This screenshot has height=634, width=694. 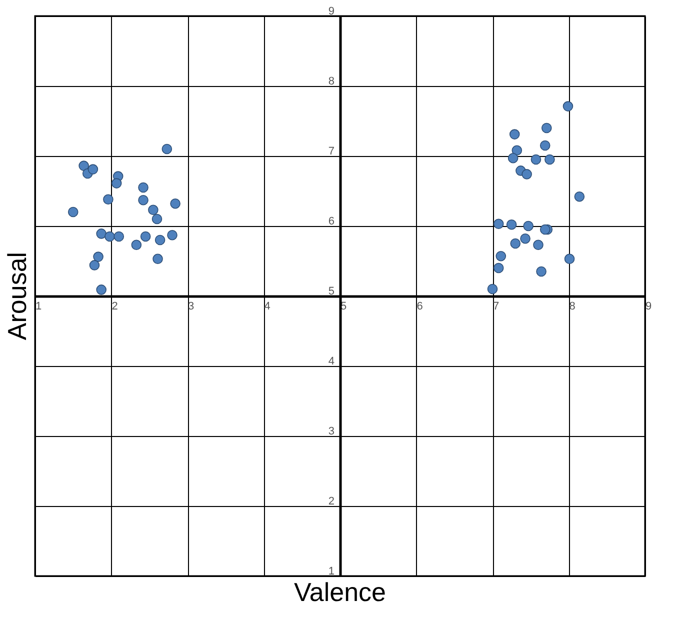 What do you see at coordinates (331, 432) in the screenshot?
I see `y-tick-label: 3` at bounding box center [331, 432].